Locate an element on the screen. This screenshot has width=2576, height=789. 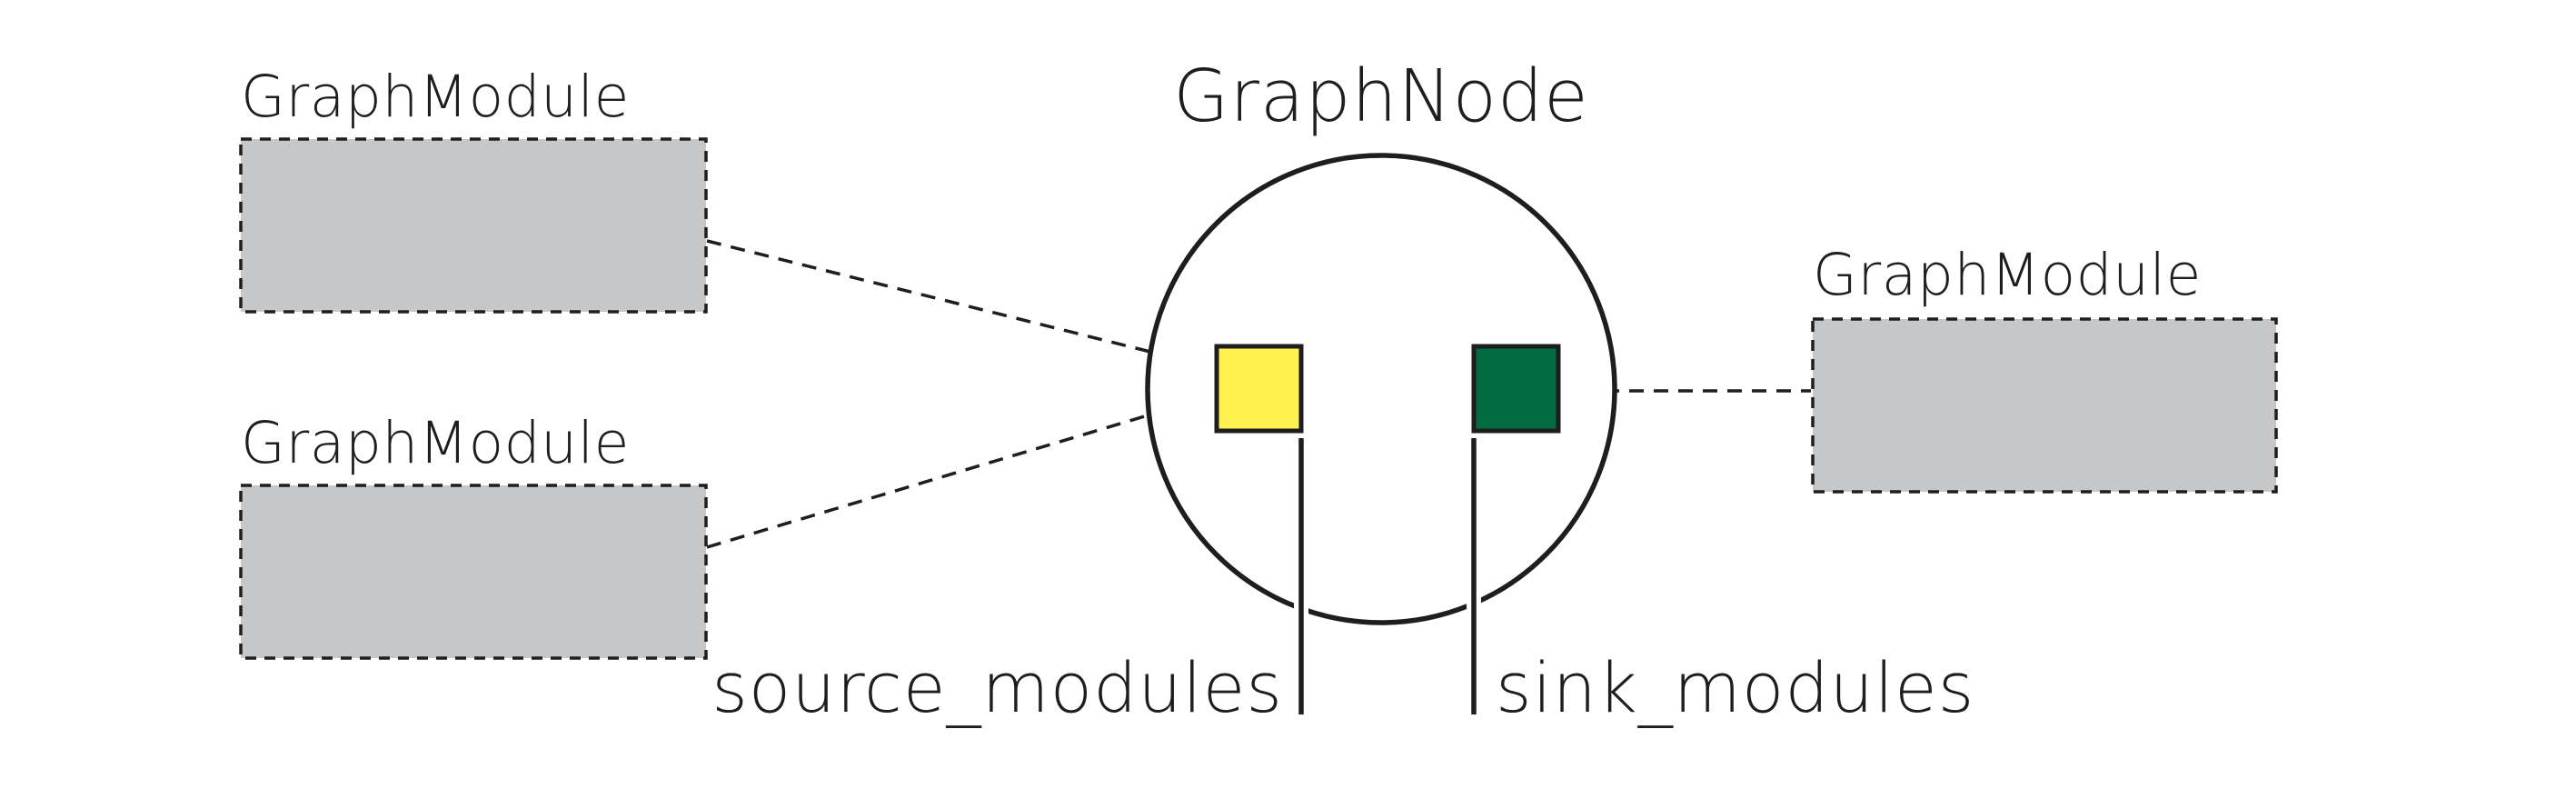
module-left-top: GraphModule is located at coordinates (473, 189).